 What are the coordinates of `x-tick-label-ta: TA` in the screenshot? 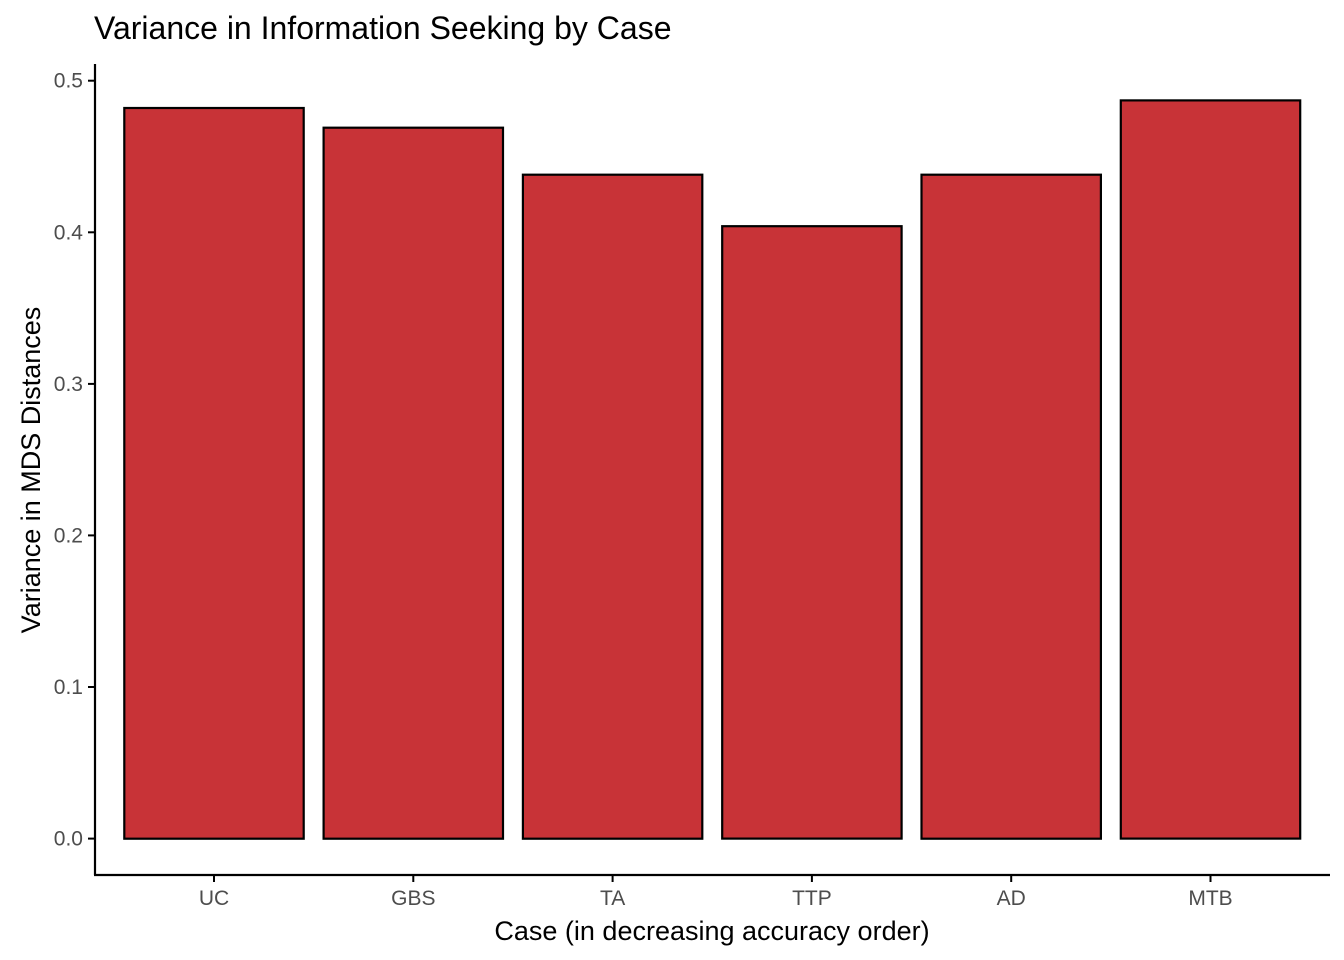 It's located at (612, 898).